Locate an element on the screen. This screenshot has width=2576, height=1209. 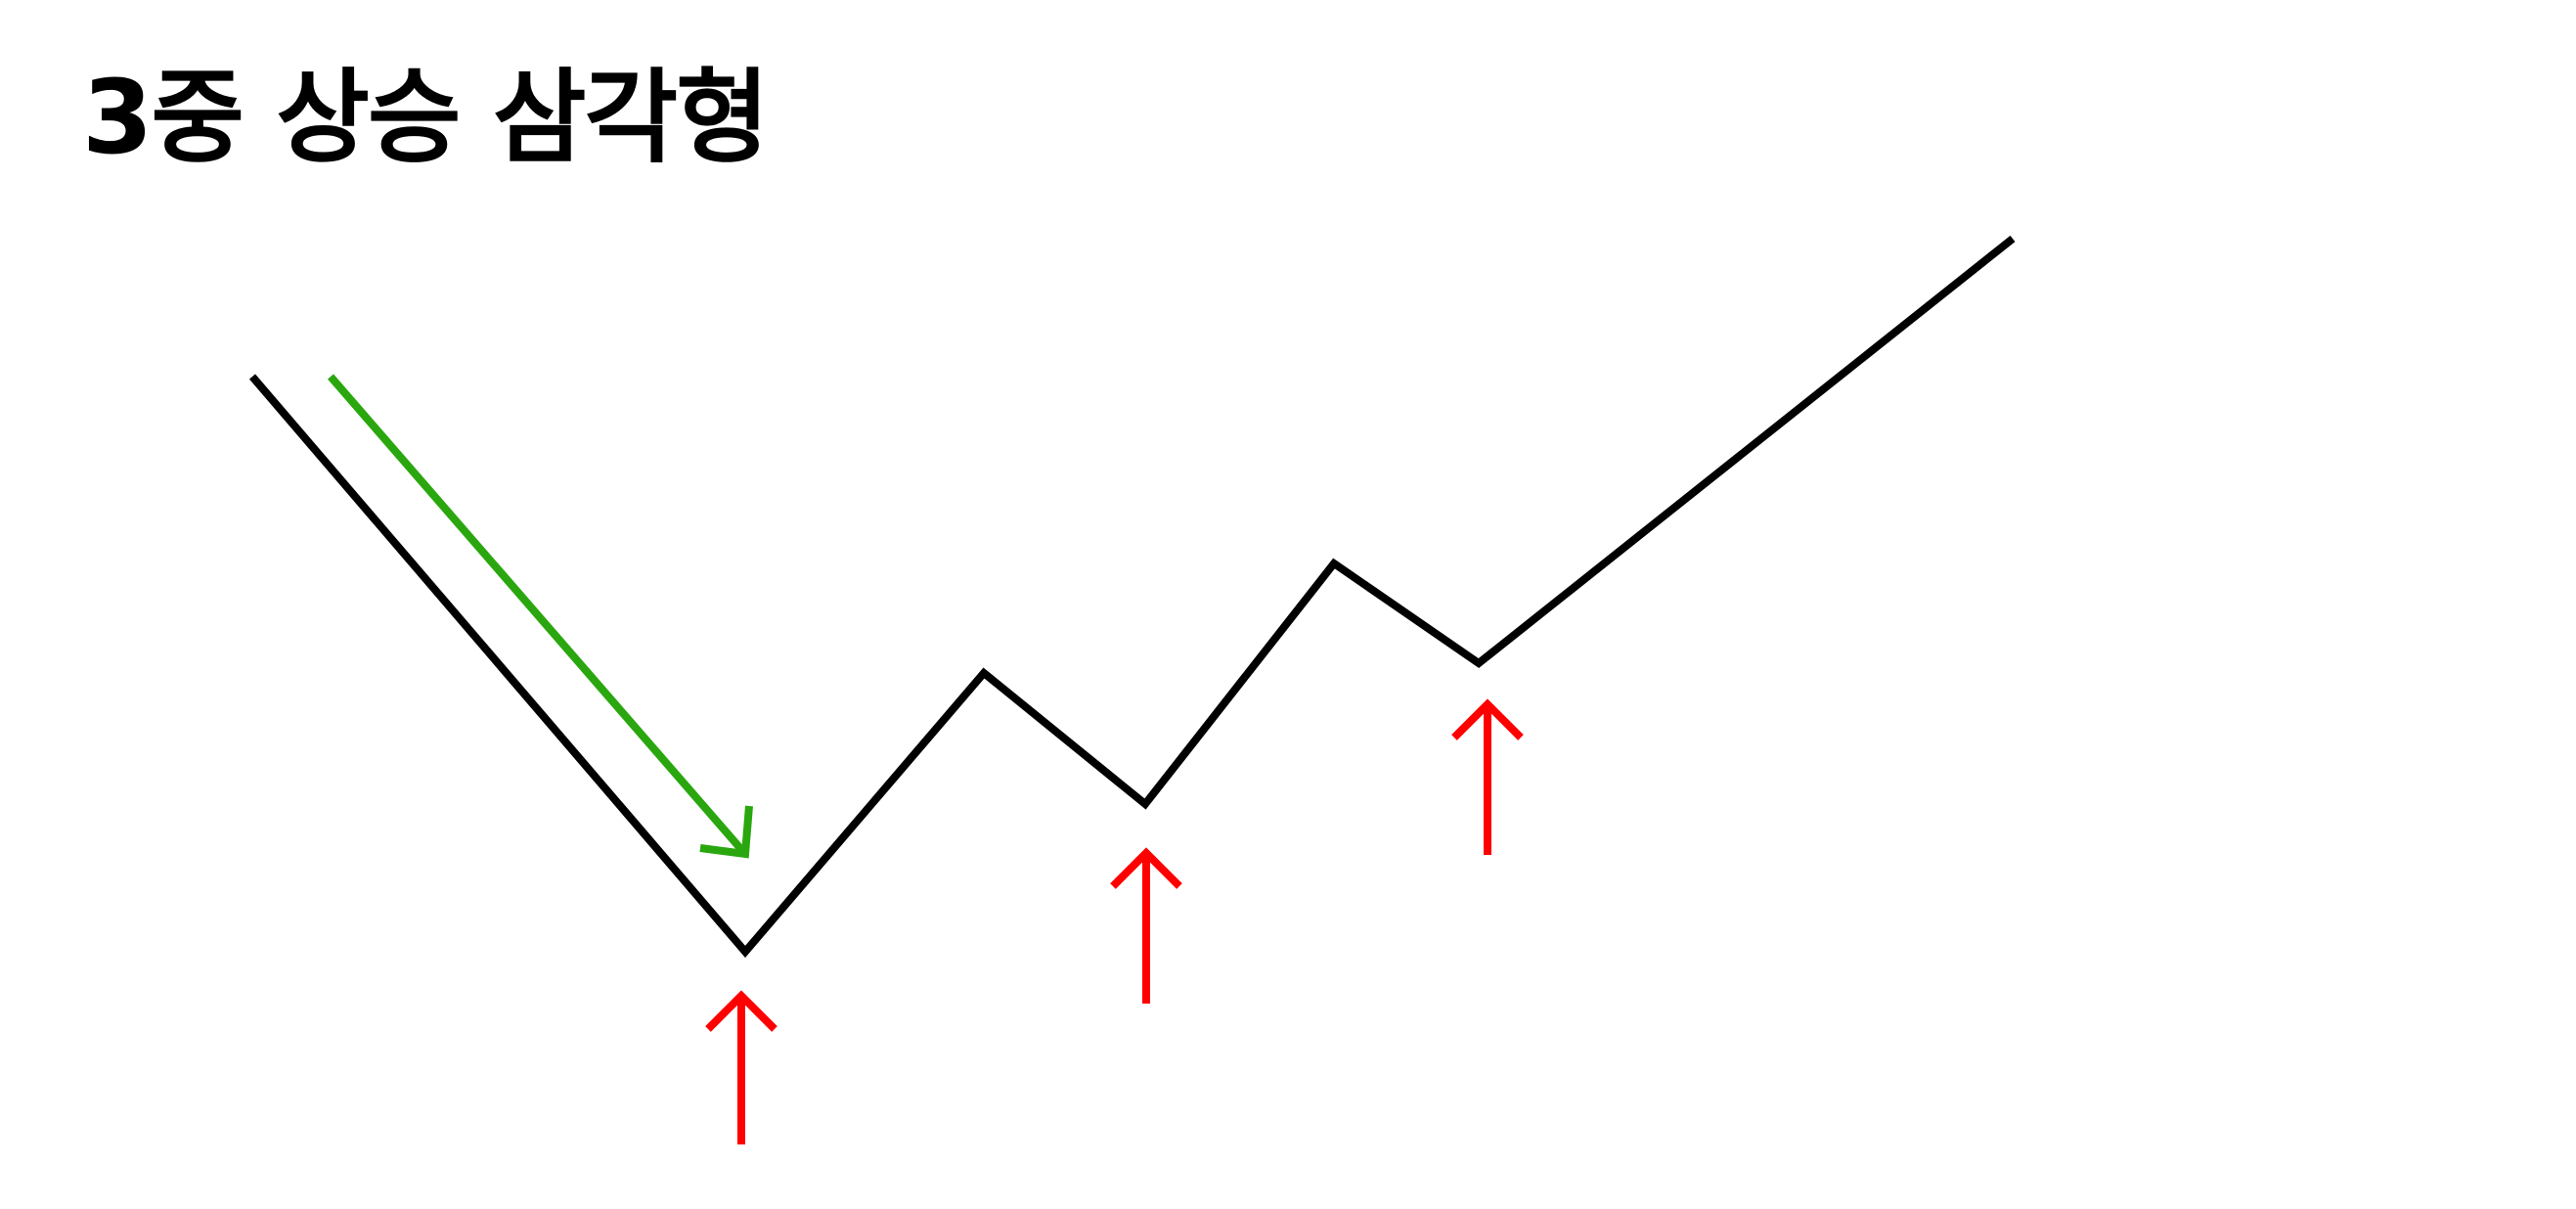
trend-arrow-icon is located at coordinates (540, 617).